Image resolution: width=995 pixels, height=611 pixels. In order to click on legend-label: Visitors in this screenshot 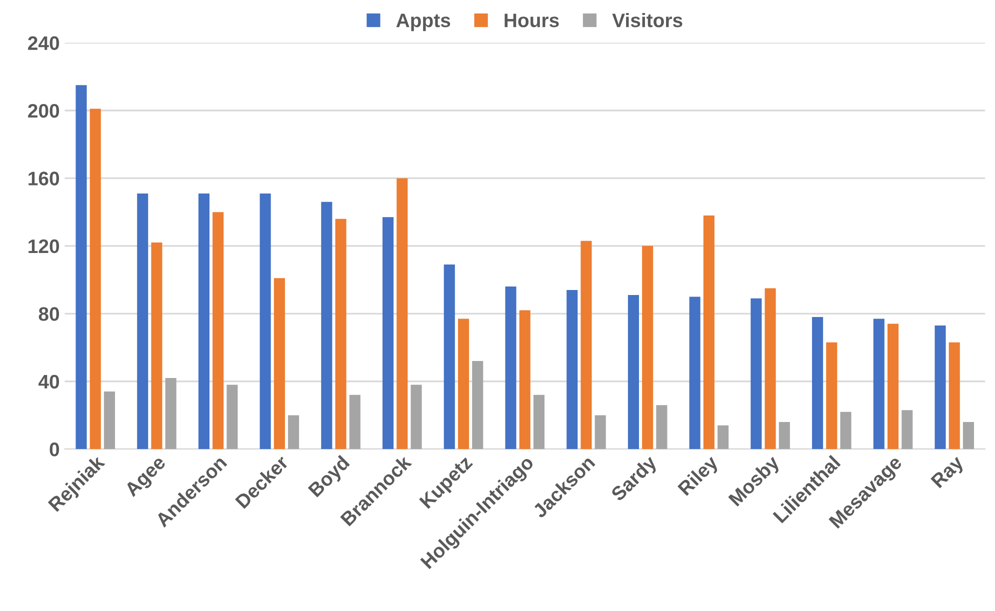, I will do `click(647, 20)`.